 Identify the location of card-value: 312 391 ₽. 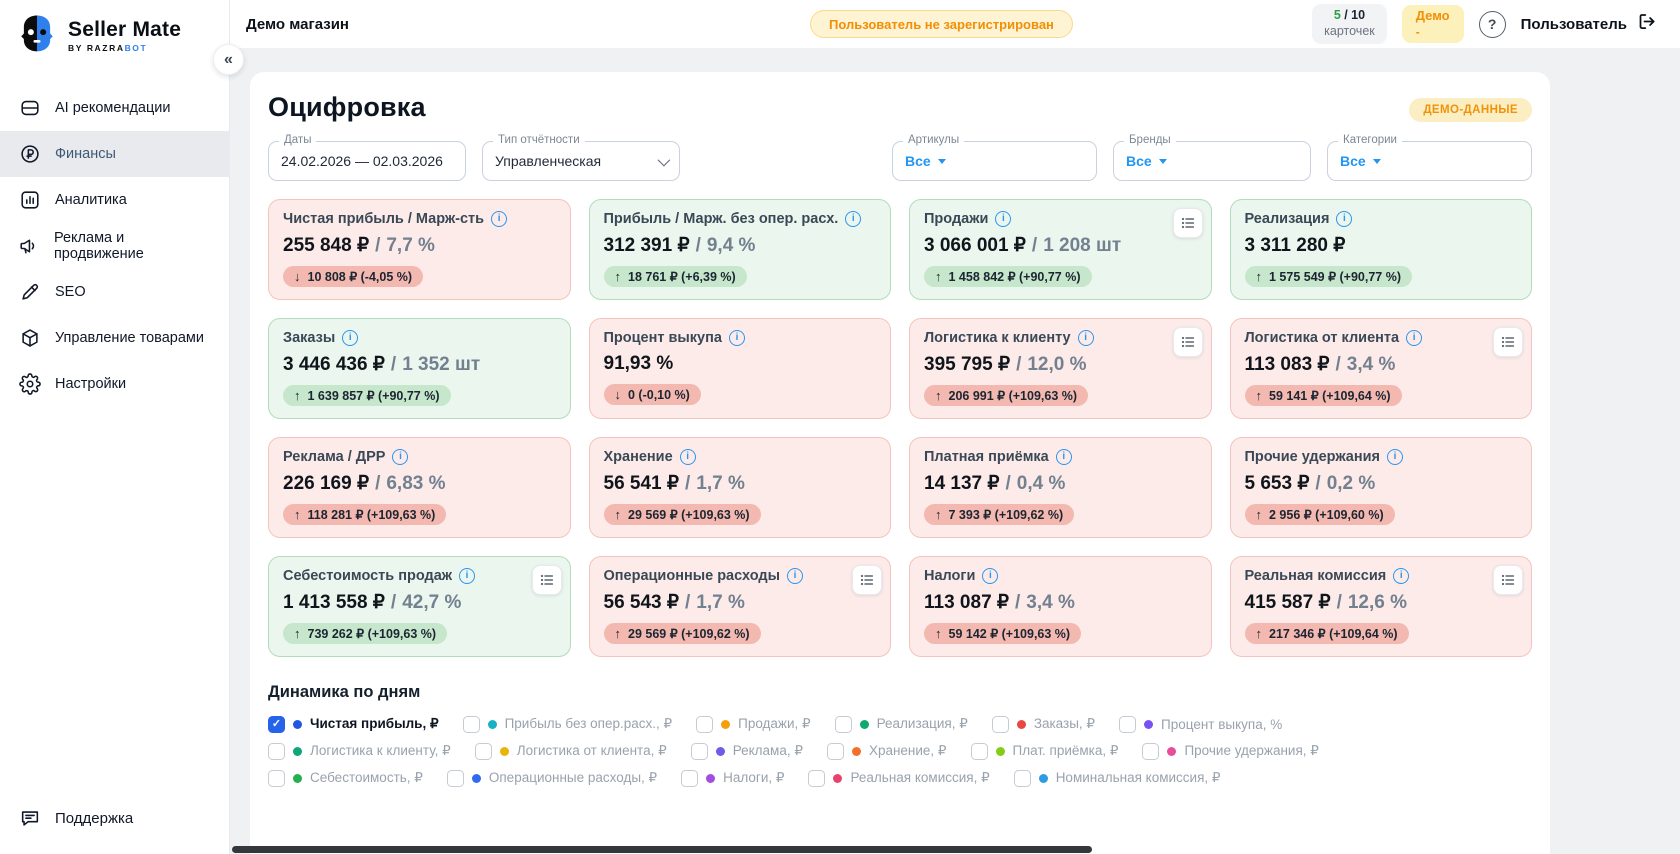
(646, 245).